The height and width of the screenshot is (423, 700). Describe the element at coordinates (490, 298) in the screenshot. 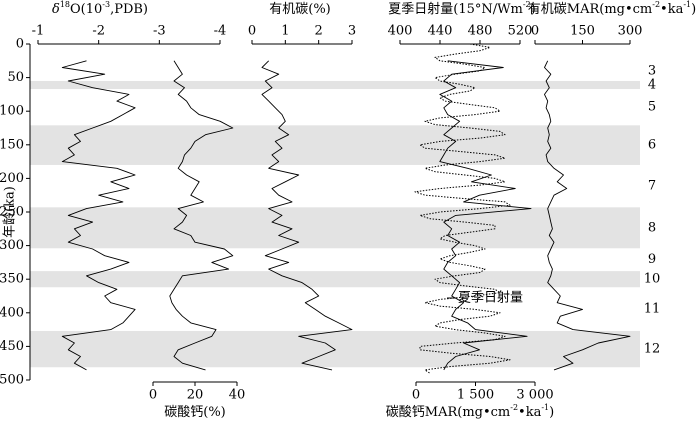

I see `annotation: 夏季日射量` at that location.